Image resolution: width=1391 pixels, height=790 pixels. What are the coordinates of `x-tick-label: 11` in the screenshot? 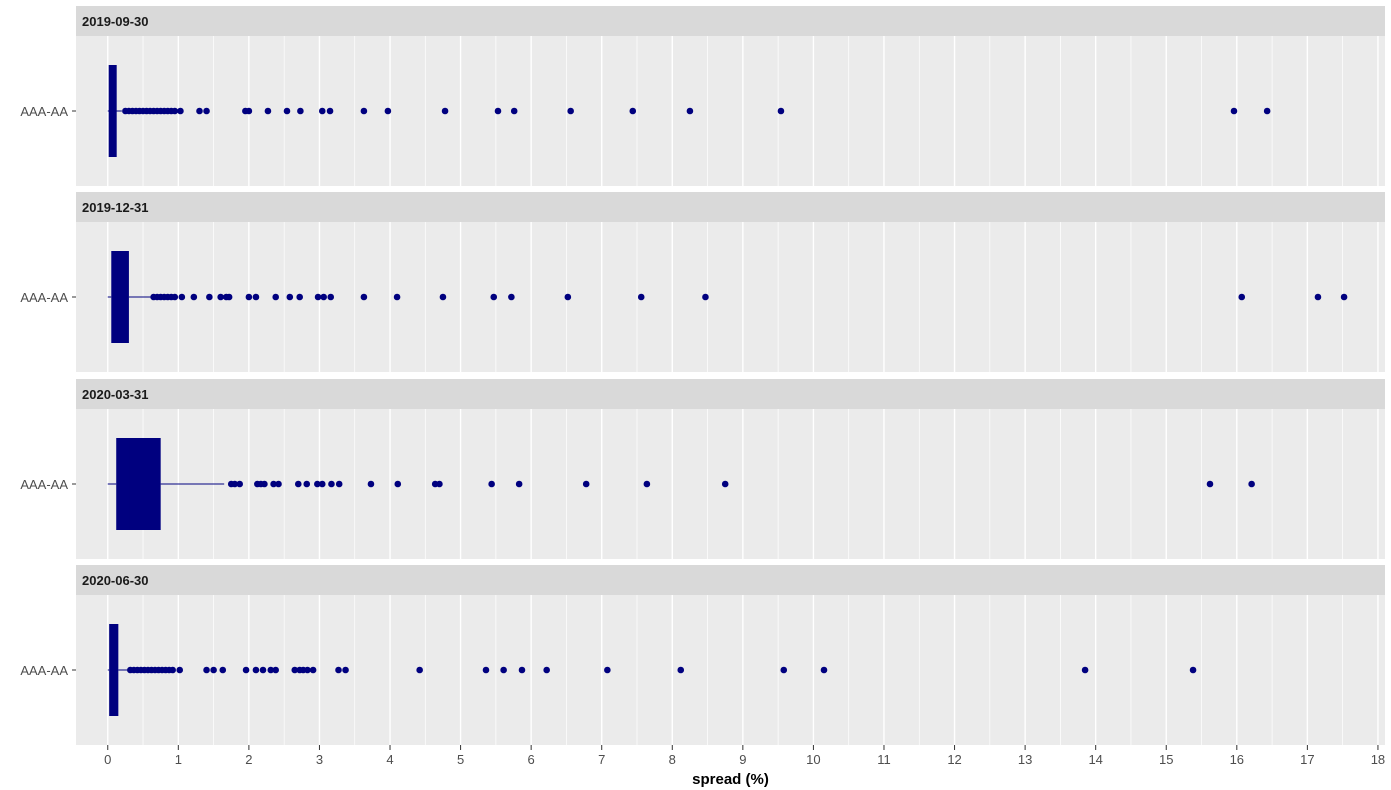 It's located at (884, 759).